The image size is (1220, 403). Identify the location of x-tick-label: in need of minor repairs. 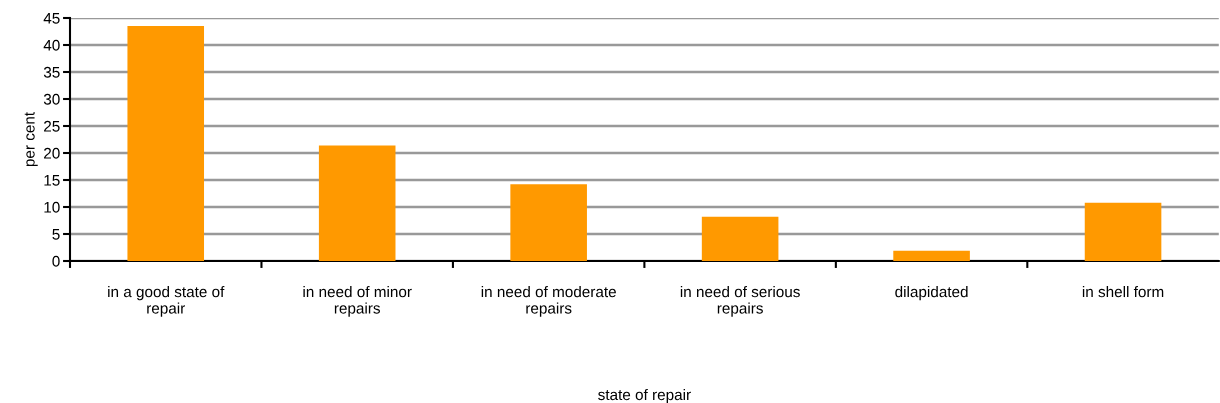
(357, 301).